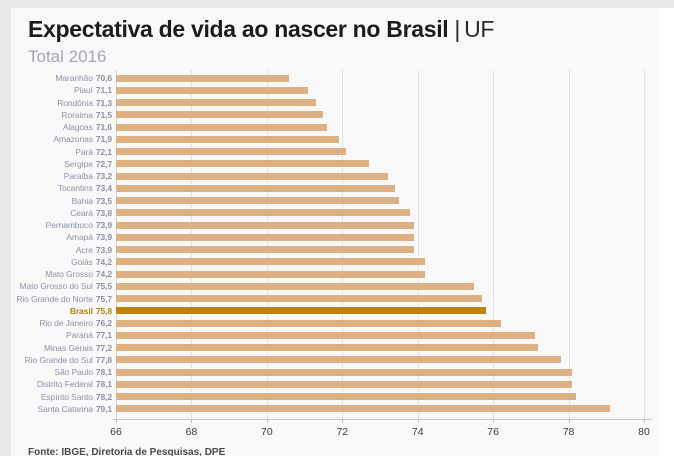 The height and width of the screenshot is (456, 674). Describe the element at coordinates (65, 408) in the screenshot. I see `category-name: Santa Catarina` at that location.